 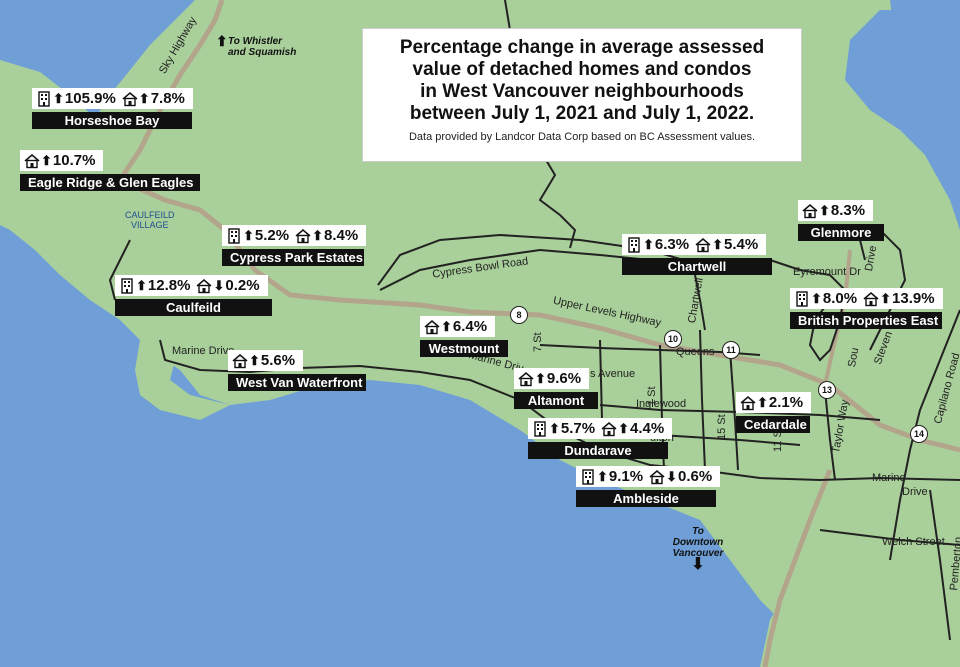 What do you see at coordinates (919, 434) in the screenshot?
I see `highway-shield: 14` at bounding box center [919, 434].